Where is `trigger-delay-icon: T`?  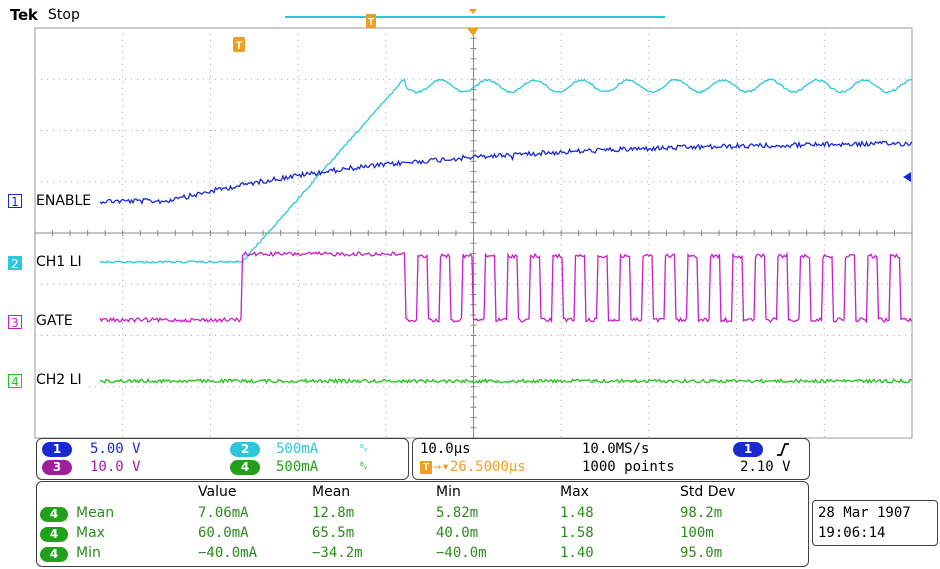 trigger-delay-icon: T is located at coordinates (426, 467).